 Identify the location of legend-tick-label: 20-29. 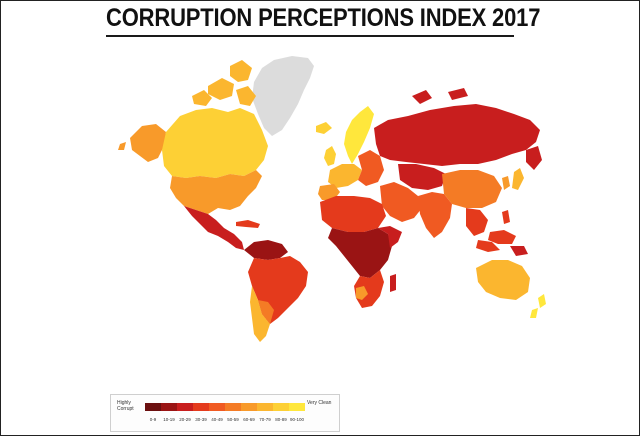
(185, 419).